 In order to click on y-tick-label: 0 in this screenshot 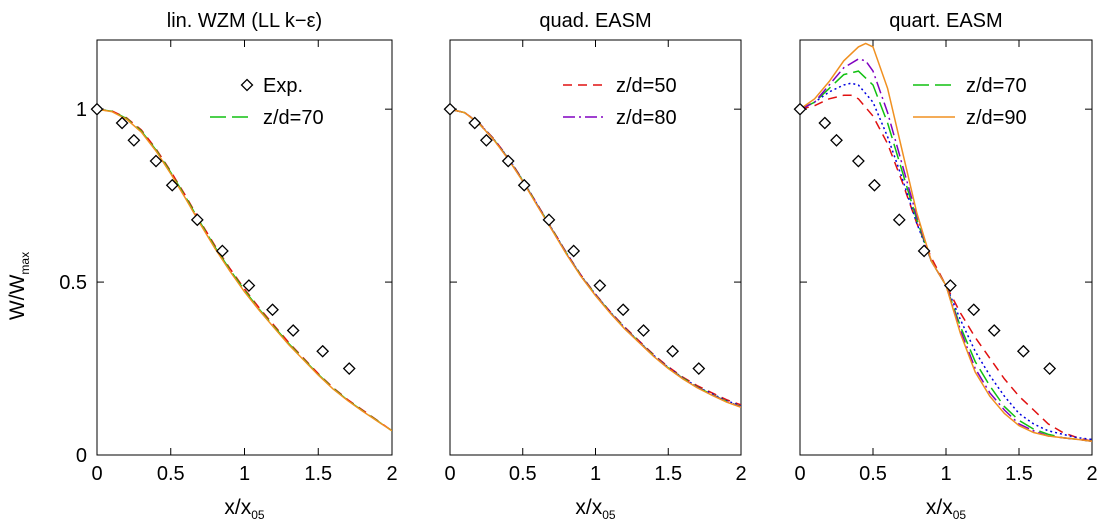, I will do `click(81, 456)`.